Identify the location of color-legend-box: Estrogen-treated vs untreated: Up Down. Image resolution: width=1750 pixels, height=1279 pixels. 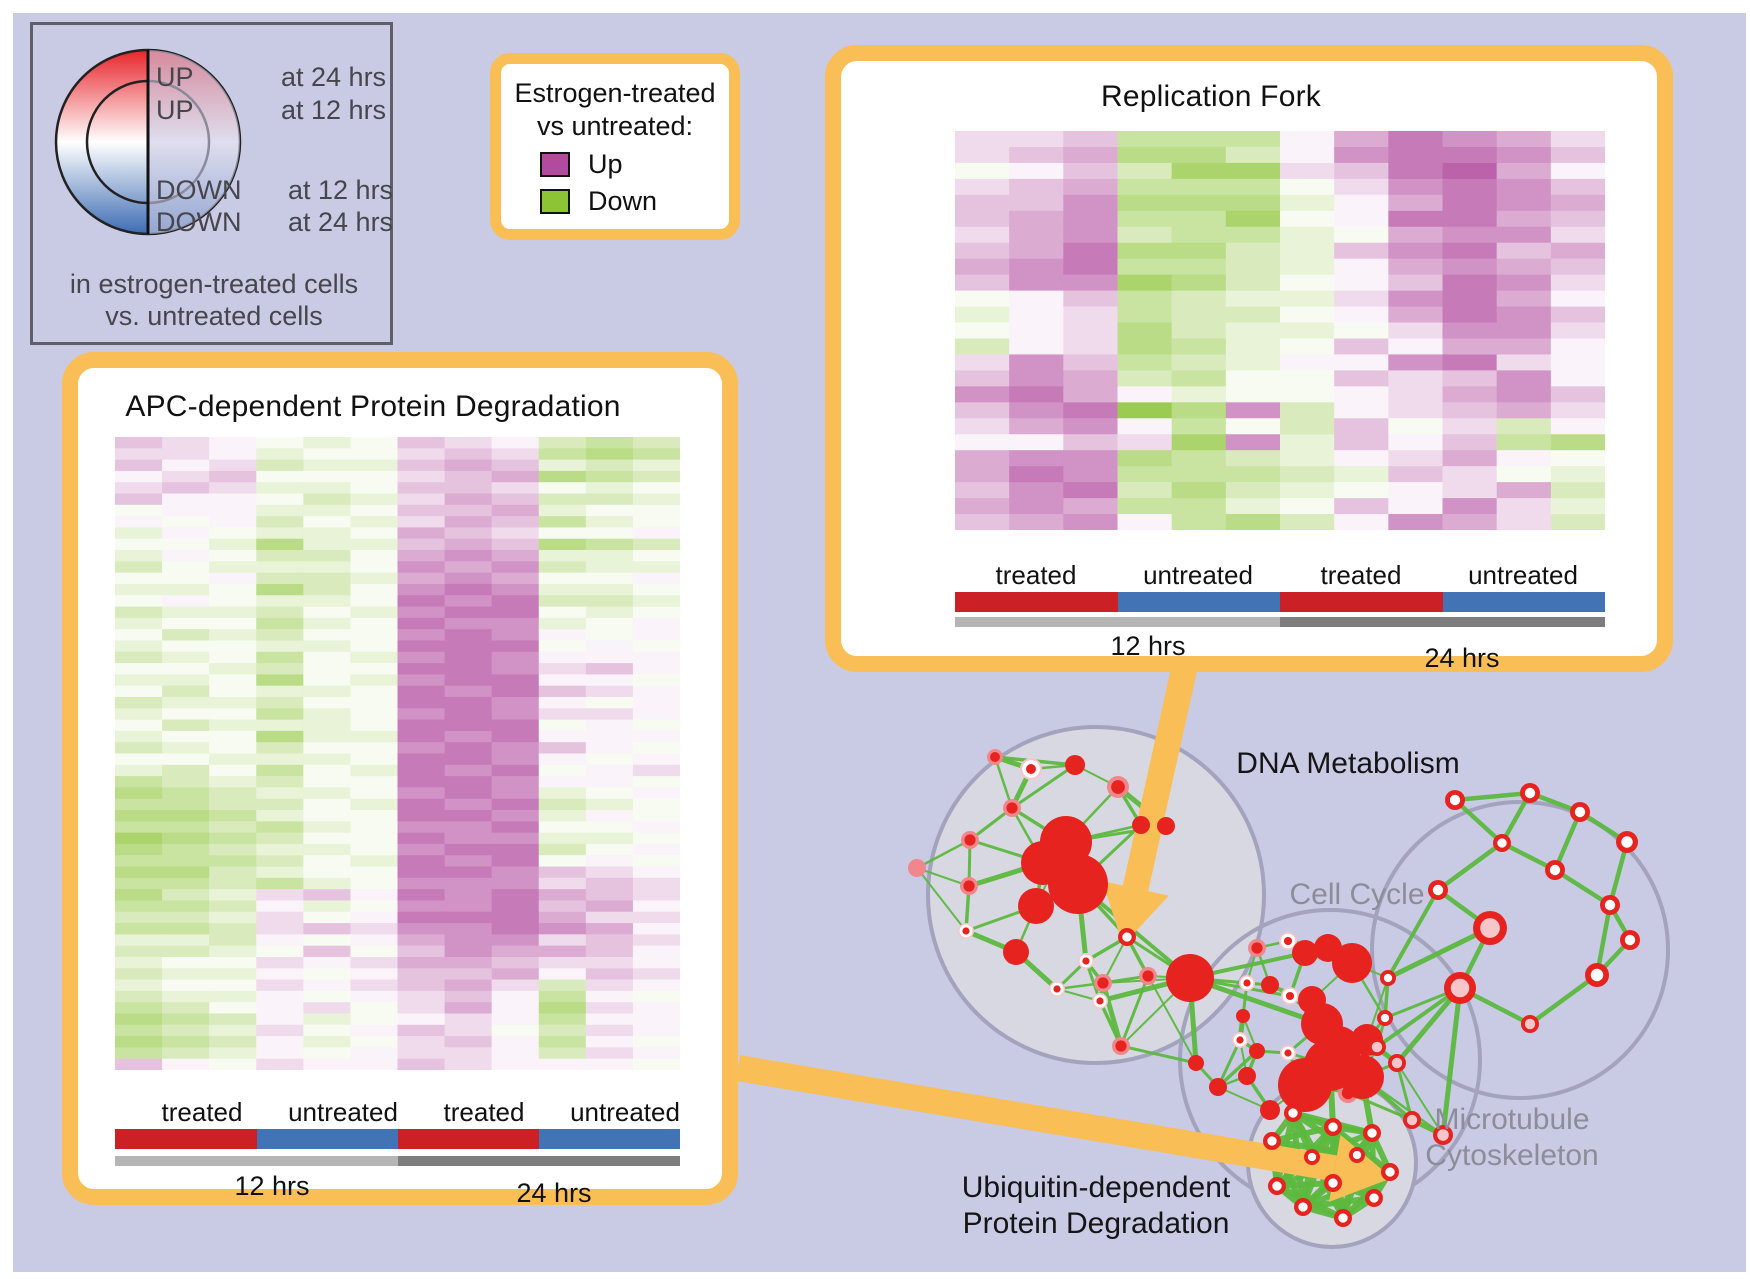
(615, 146).